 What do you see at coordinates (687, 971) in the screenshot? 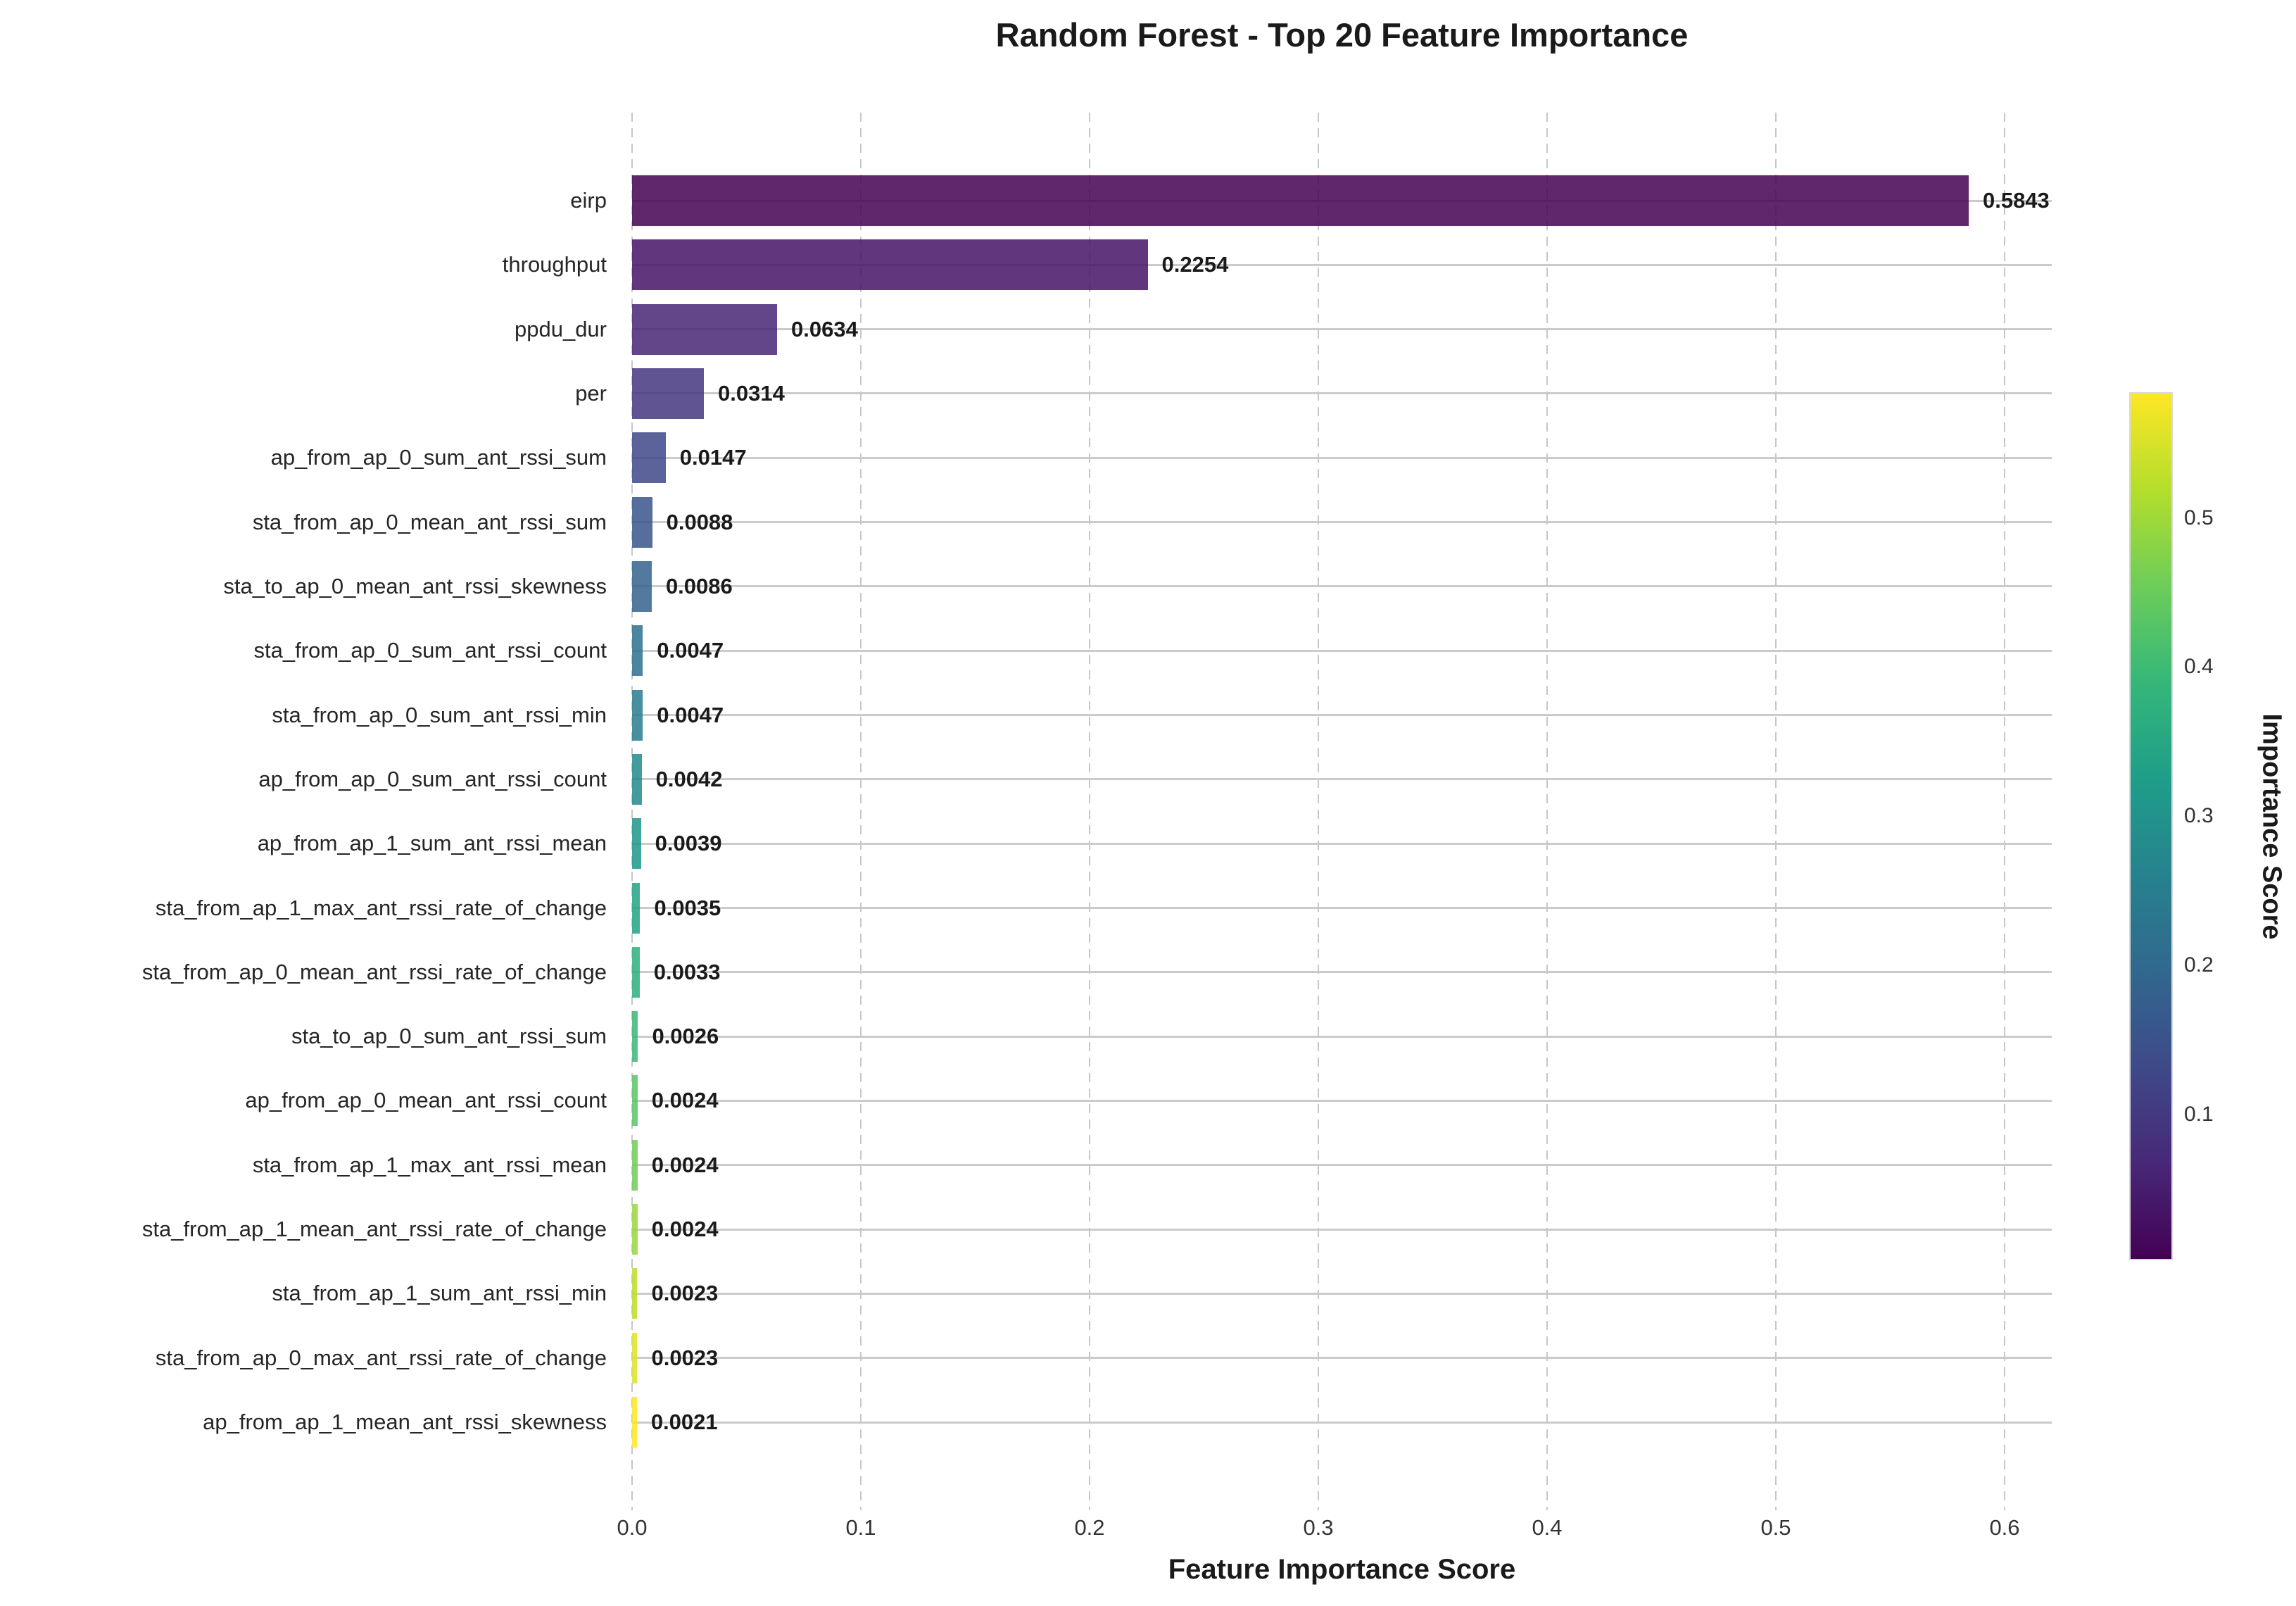
I see `bar-value-label: 0.0033` at bounding box center [687, 971].